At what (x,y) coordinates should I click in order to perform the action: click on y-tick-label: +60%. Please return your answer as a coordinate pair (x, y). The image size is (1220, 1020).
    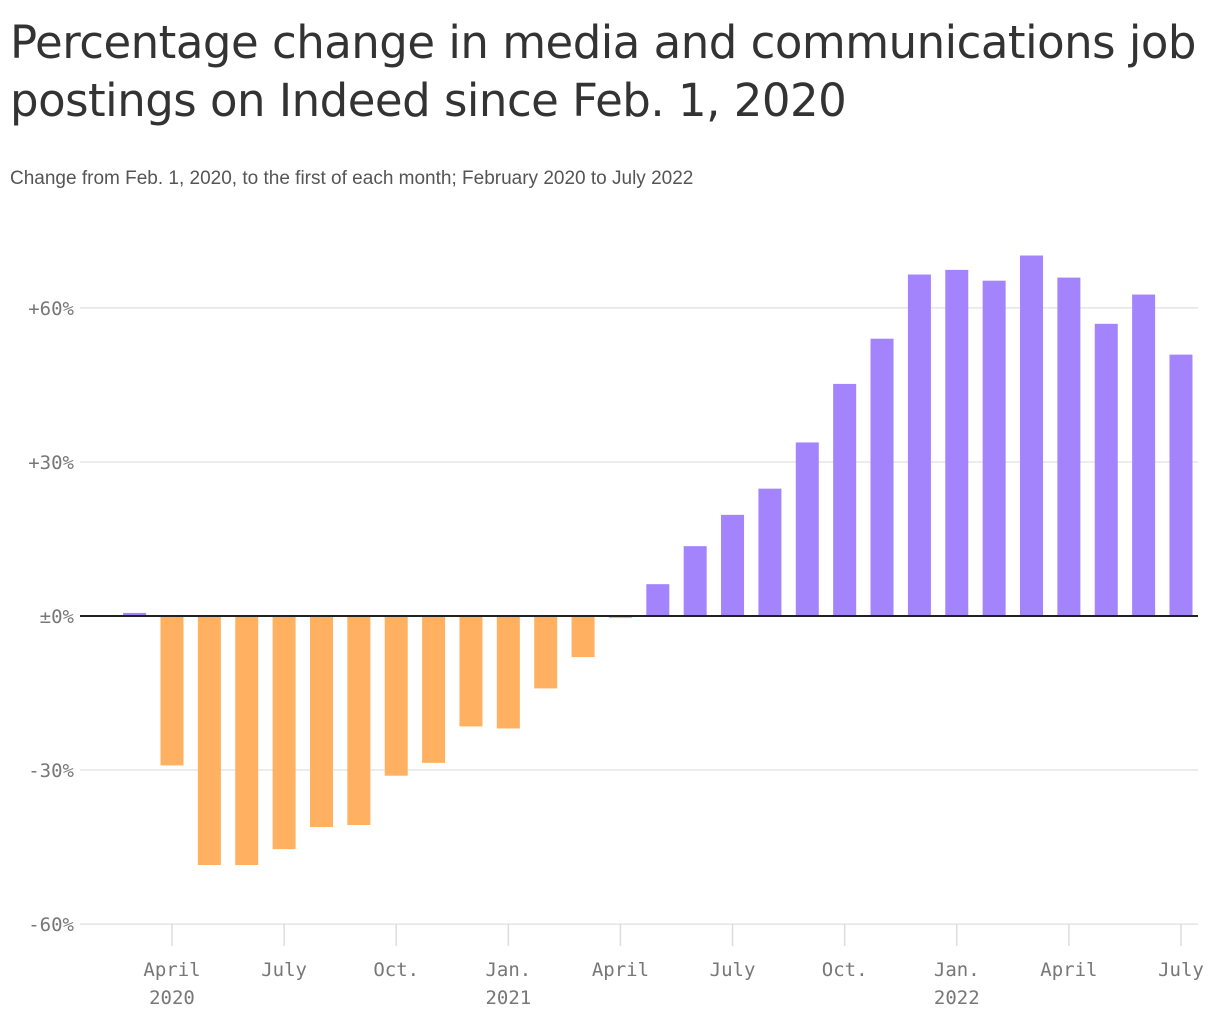
    Looking at the image, I should click on (51, 309).